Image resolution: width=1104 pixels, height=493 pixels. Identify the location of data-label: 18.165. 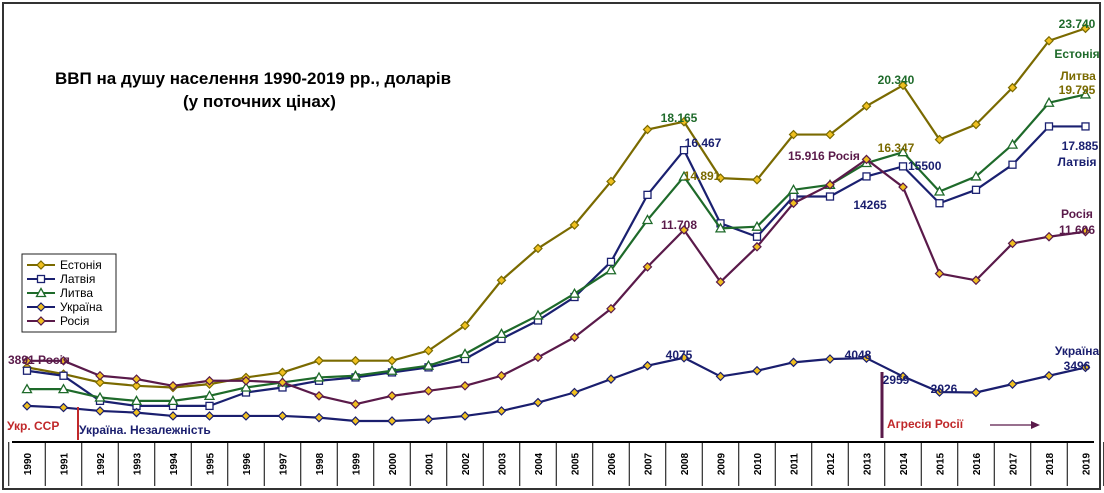
(679, 118).